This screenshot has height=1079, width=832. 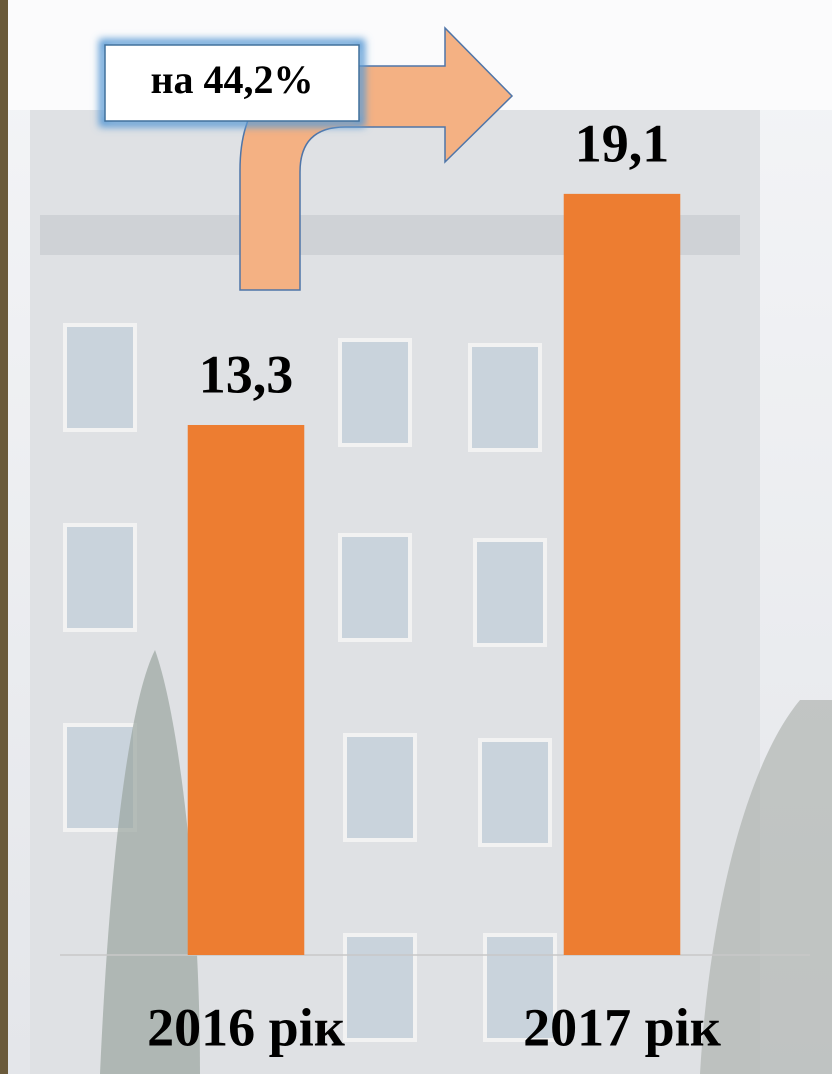 What do you see at coordinates (246, 374) in the screenshot?
I see `value-label: 13,3` at bounding box center [246, 374].